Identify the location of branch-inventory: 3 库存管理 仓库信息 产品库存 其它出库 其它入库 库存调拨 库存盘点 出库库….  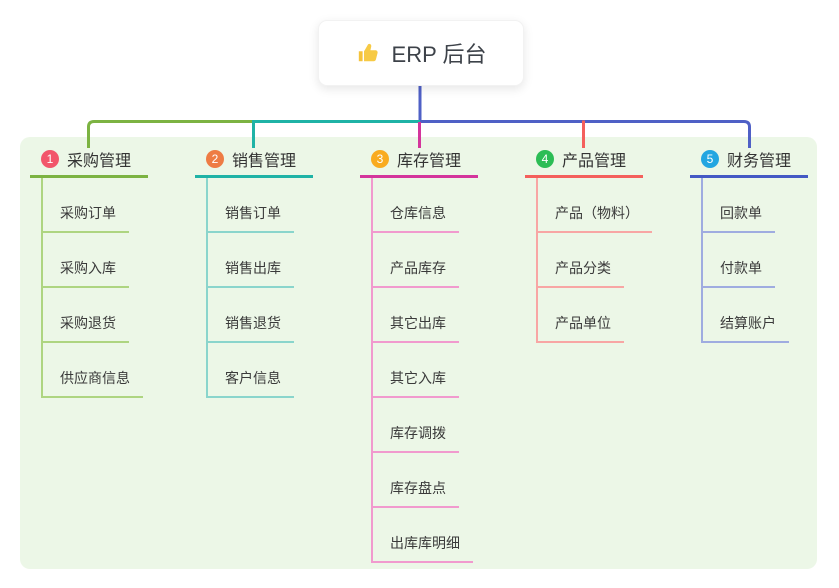
(419, 355).